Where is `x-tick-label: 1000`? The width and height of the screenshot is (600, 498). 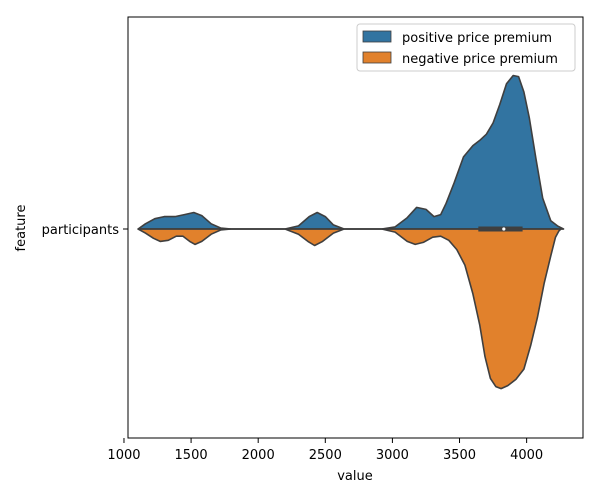 x-tick-label: 1000 is located at coordinates (123, 455).